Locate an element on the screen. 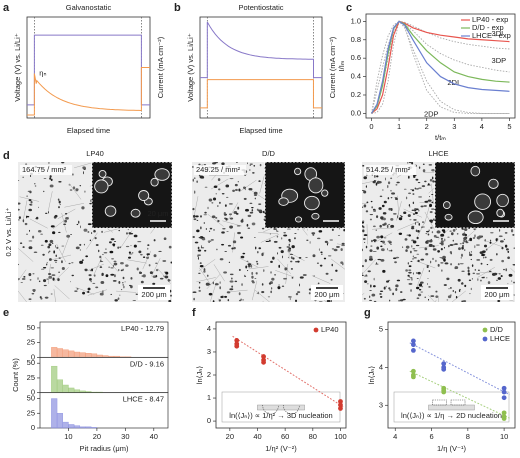 This screenshot has height=458, width=520. y-axis-label: Voltage (V) vs. Li/Li⁺ is located at coordinates (17, 67).